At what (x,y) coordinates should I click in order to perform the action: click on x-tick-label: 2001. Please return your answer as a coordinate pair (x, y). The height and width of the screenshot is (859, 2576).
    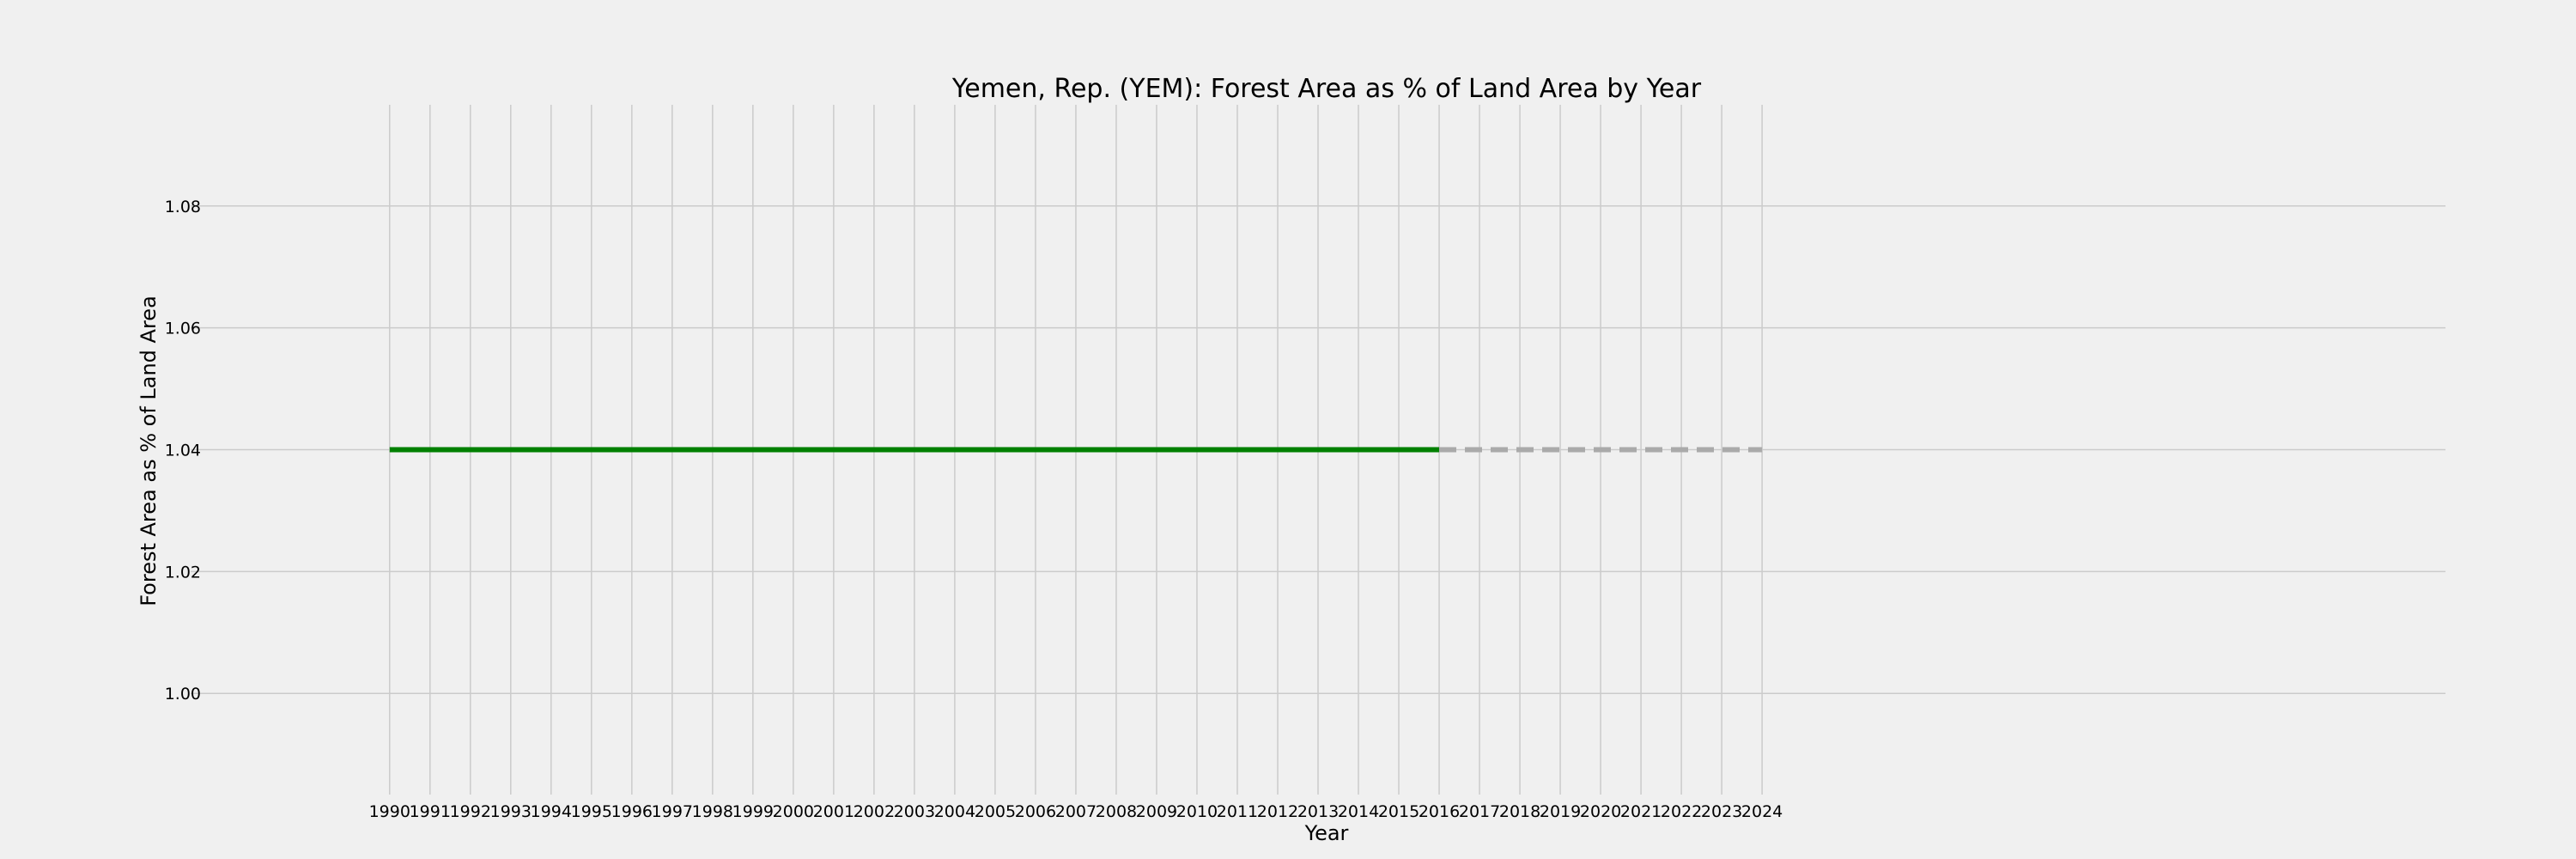
    Looking at the image, I should click on (834, 811).